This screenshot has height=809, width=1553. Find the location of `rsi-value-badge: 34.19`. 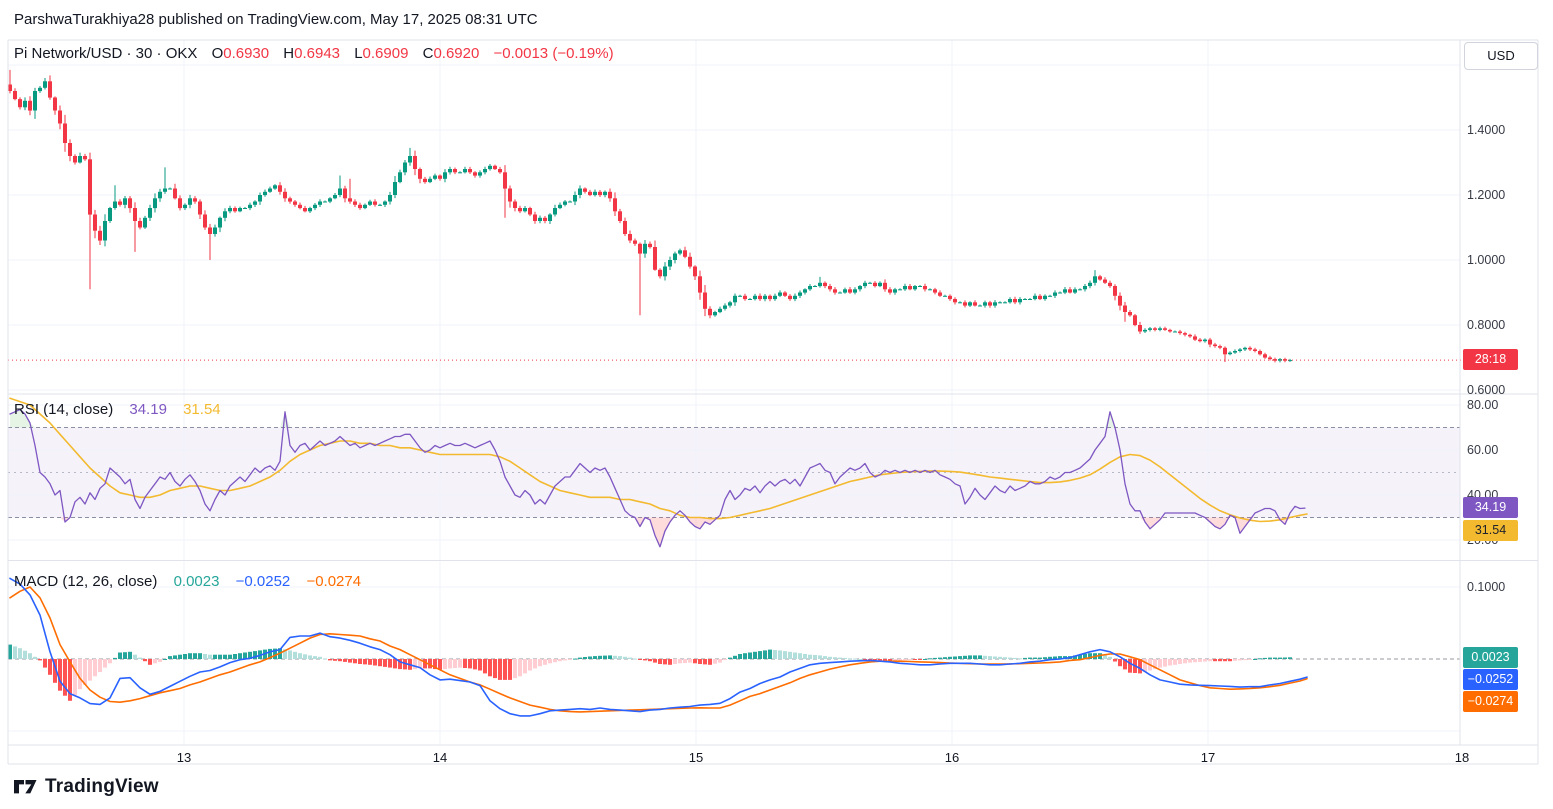

rsi-value-badge: 34.19 is located at coordinates (1490, 507).